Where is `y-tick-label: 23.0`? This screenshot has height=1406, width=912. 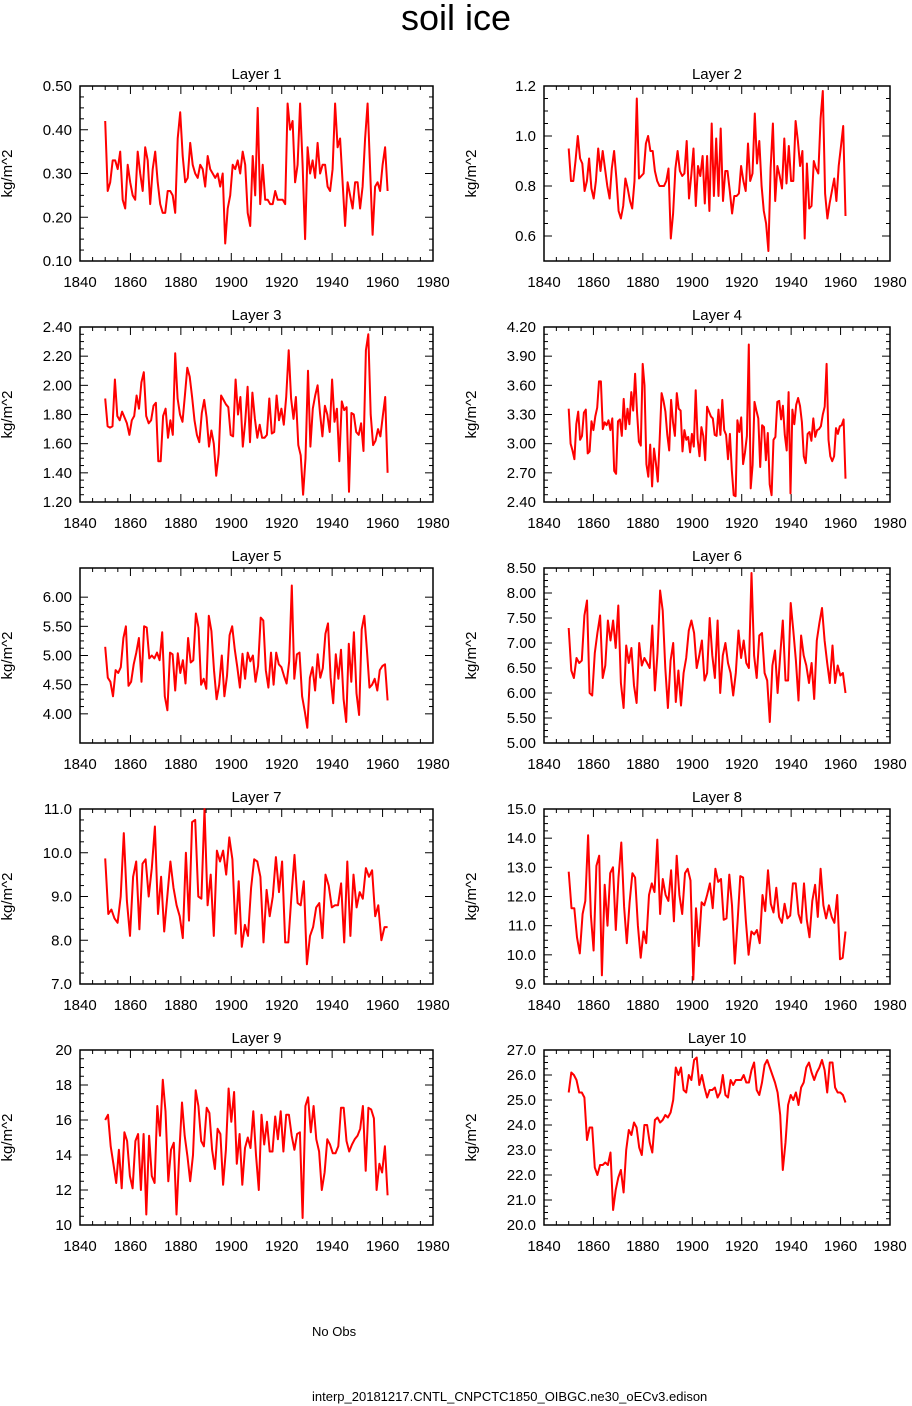 y-tick-label: 23.0 is located at coordinates (521, 1150).